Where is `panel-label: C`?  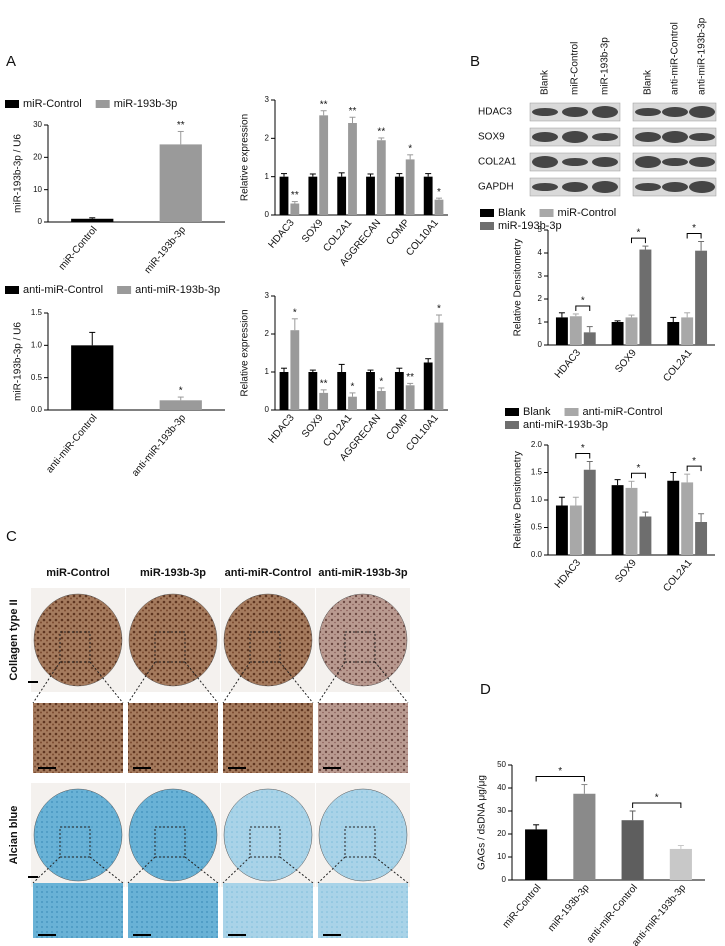
panel-label: C is located at coordinates (11, 536).